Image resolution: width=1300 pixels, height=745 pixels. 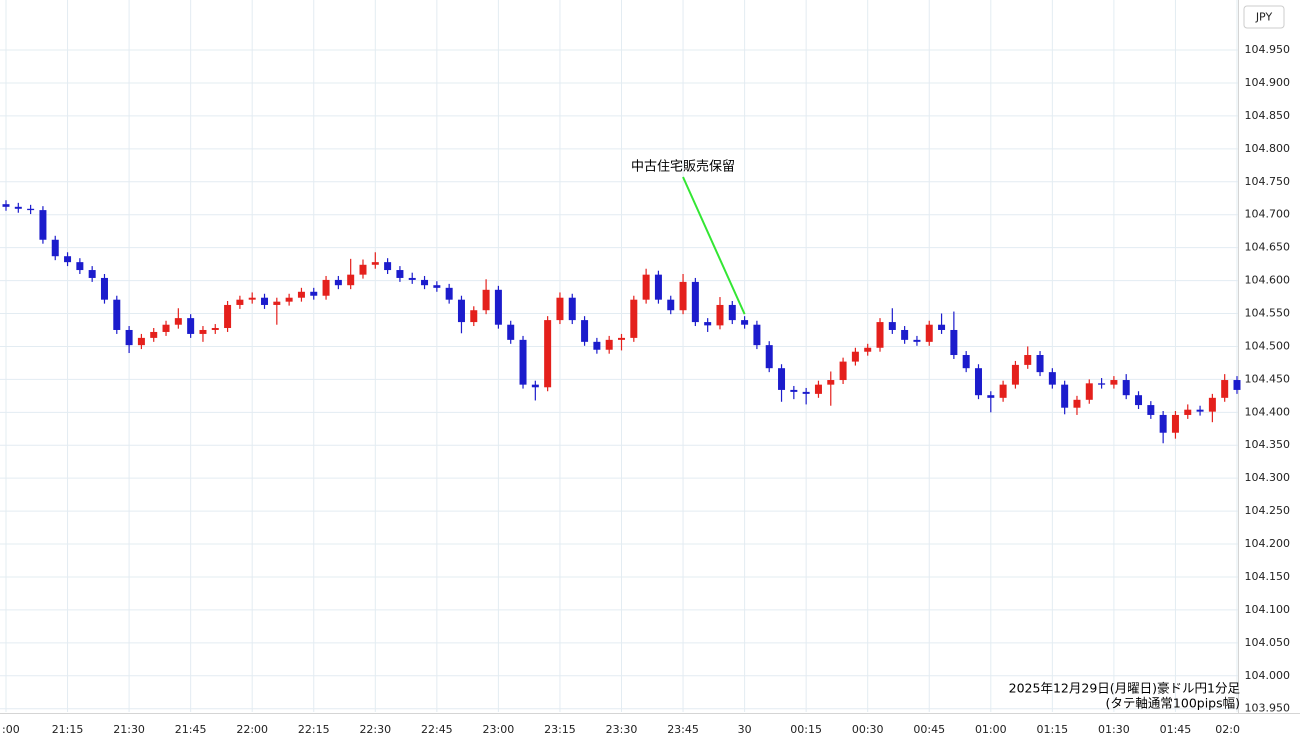 I want to click on x-tick-label: 21:30, so click(x=129, y=729).